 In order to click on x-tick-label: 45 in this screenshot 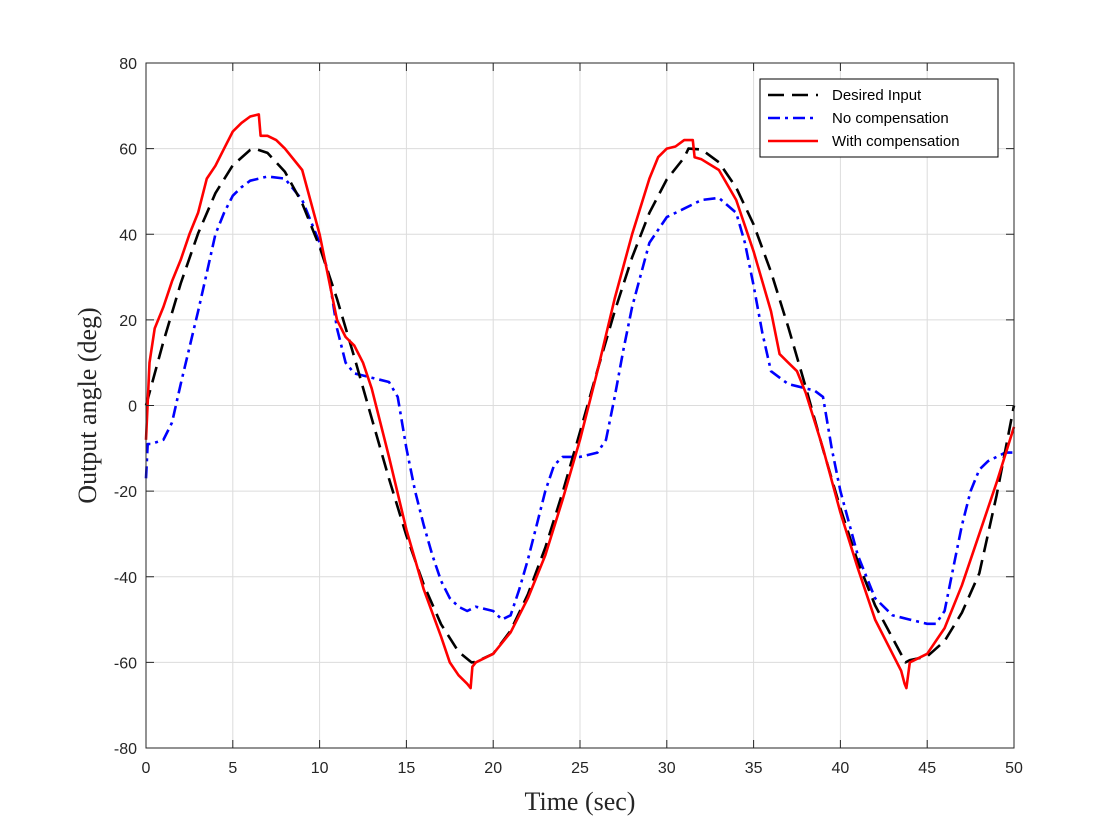, I will do `click(927, 768)`.